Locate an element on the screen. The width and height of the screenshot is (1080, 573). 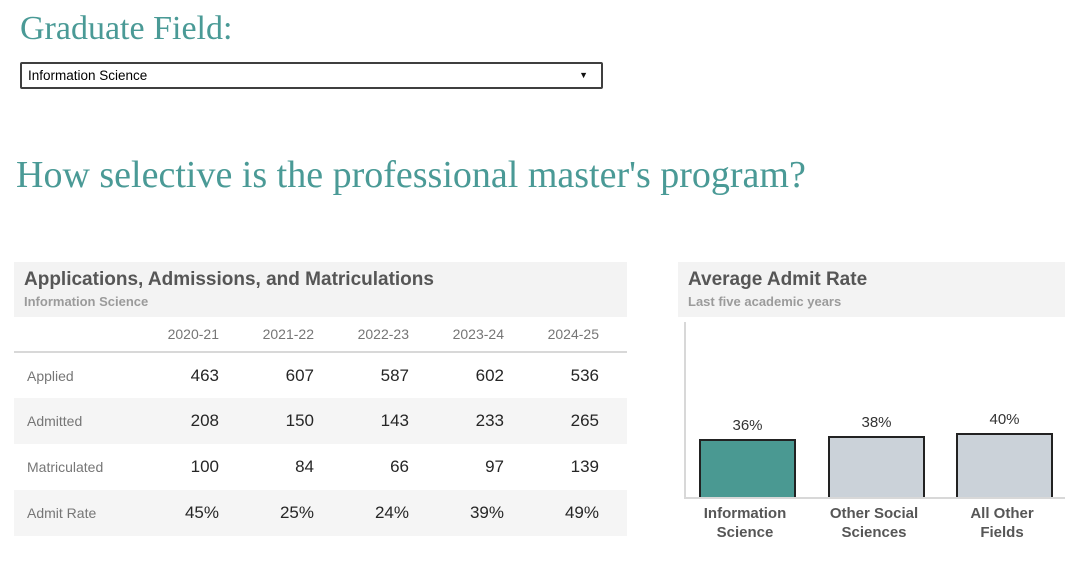
graduate-field-select: Information Science ▼ is located at coordinates (311, 75).